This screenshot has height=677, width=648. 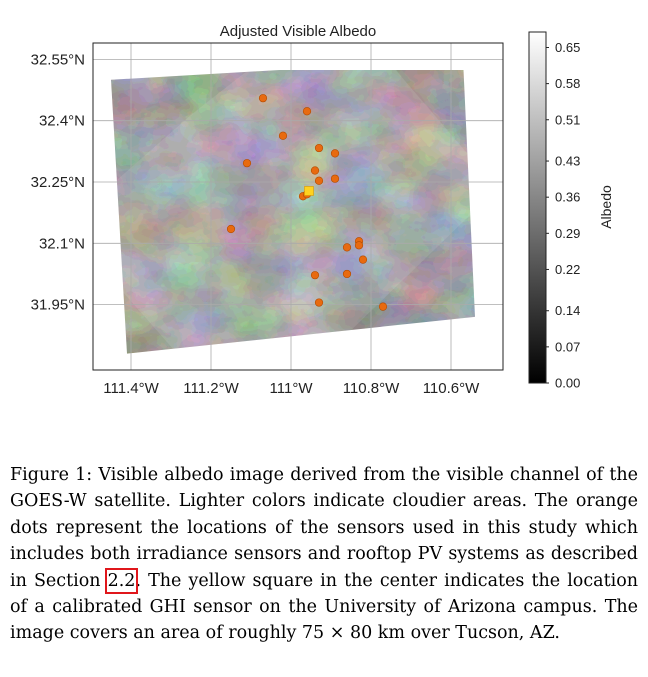 I want to click on colorbar-tick-label: 0.36, so click(x=567, y=197).